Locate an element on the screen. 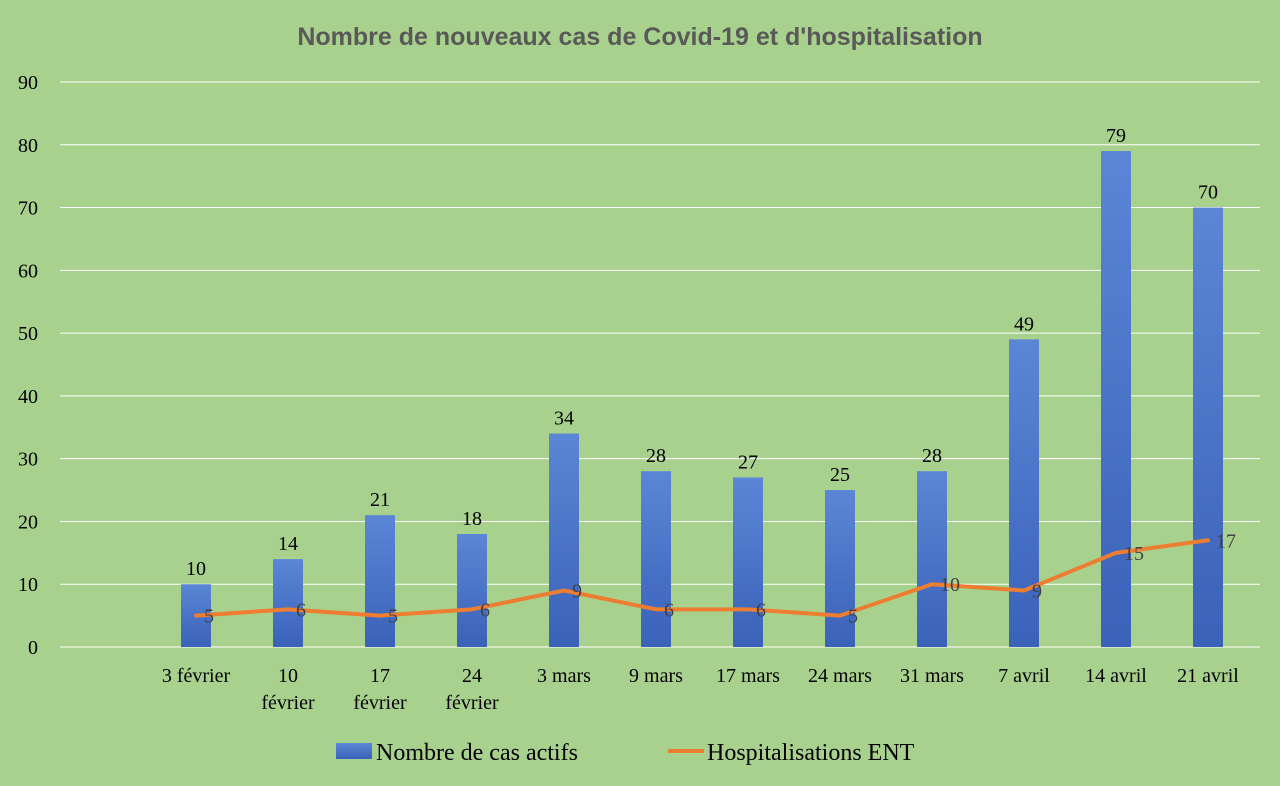 Image resolution: width=1280 pixels, height=786 pixels. legend-line-label: Hospitalisations ENT is located at coordinates (811, 753).